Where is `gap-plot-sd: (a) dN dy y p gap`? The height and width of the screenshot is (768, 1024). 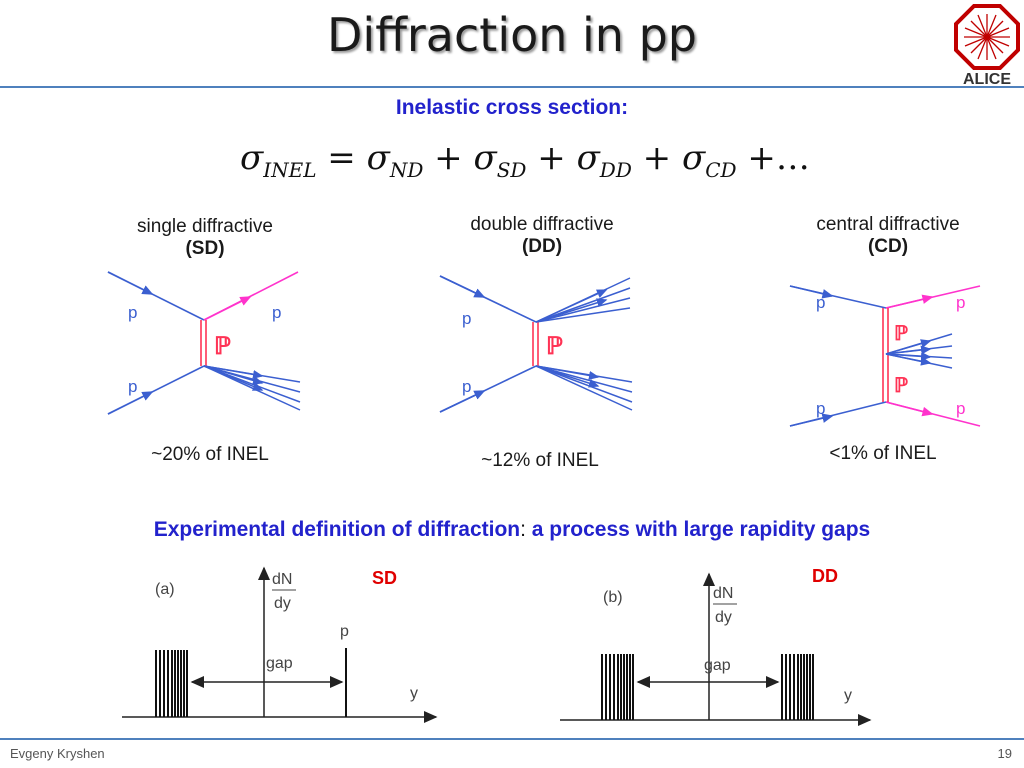 gap-plot-sd: (a) dN dy y p gap is located at coordinates (280, 644).